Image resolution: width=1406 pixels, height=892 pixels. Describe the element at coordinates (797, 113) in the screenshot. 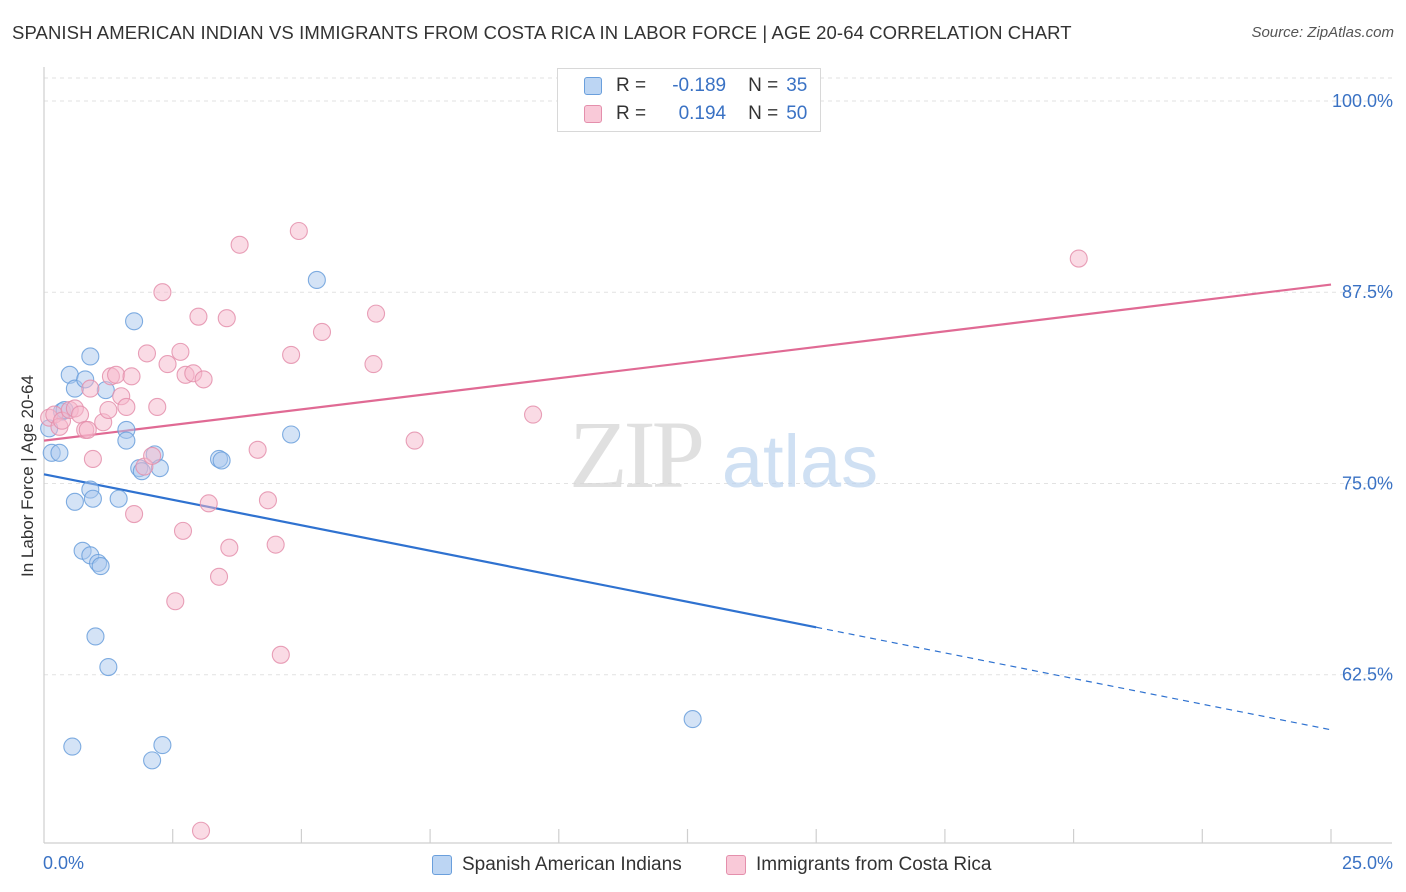

I see `legend-n-value: 50` at that location.